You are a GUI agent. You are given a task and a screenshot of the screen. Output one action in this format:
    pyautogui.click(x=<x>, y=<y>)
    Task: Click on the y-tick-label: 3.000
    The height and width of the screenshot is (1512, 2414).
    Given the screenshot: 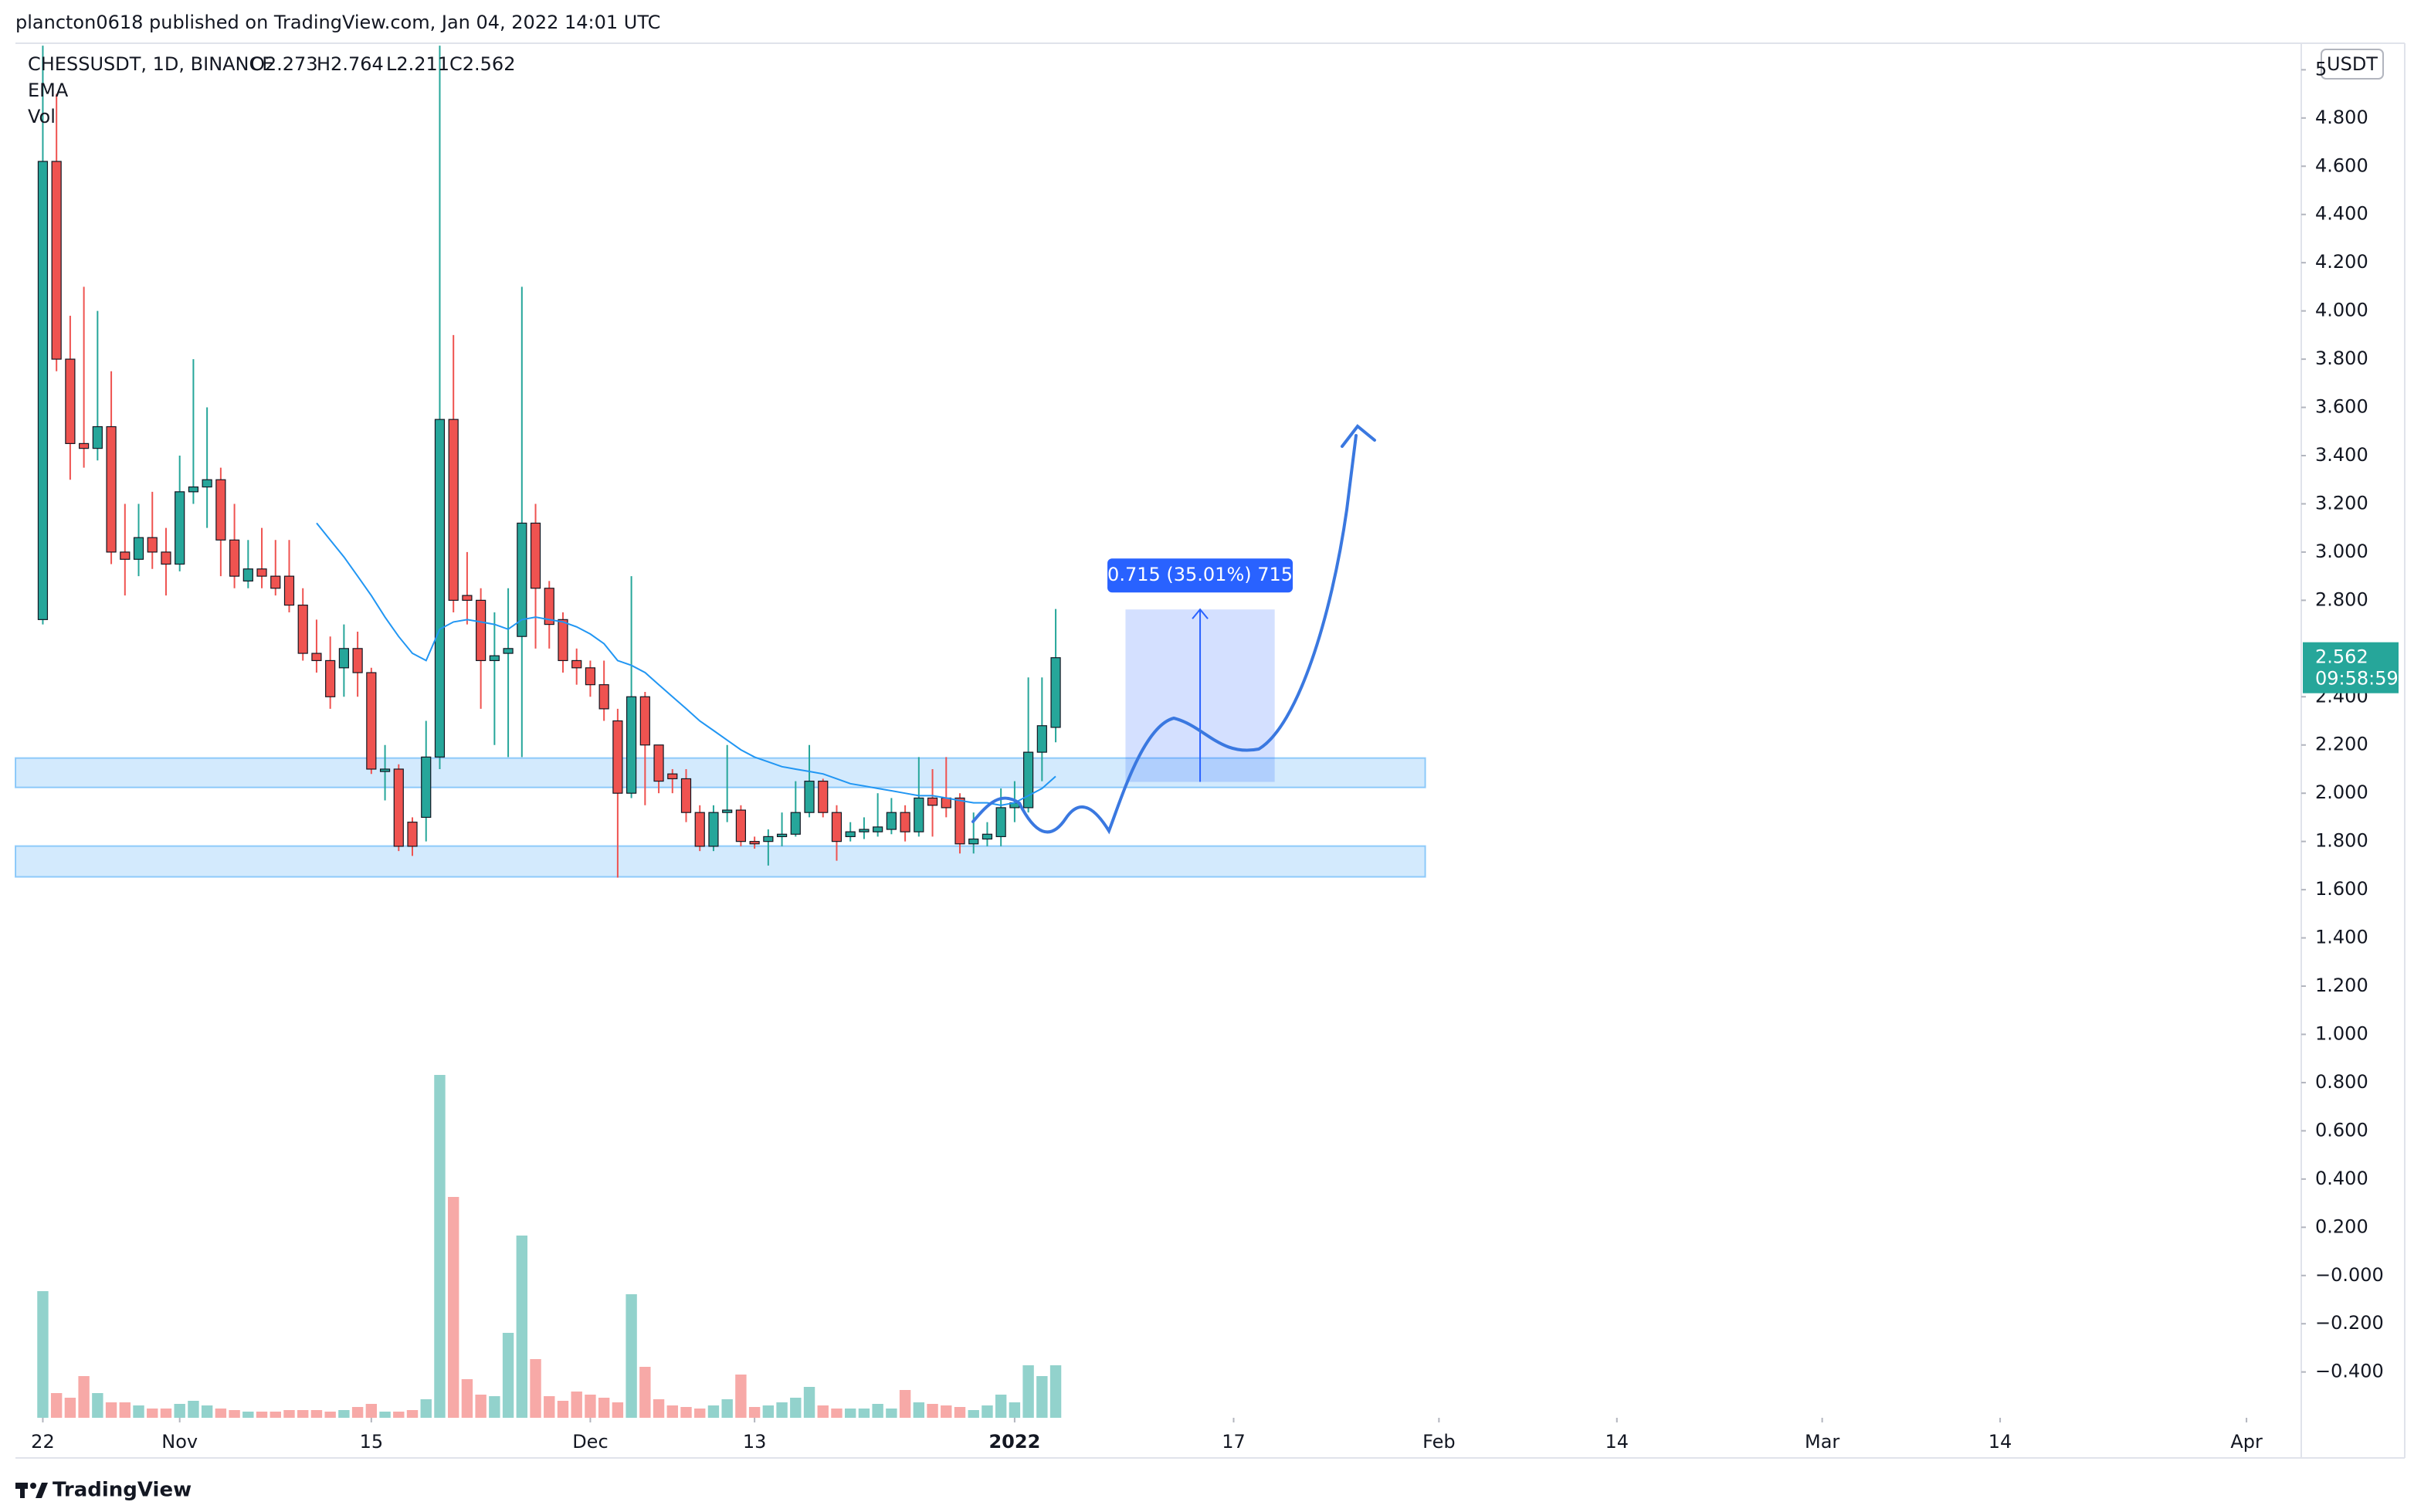 What is the action you would take?
    pyautogui.click(x=2341, y=551)
    